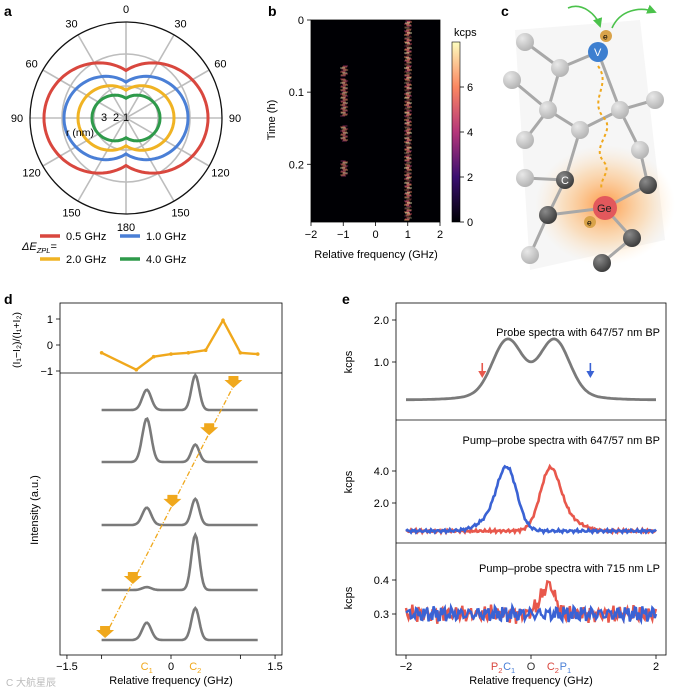 Image resolution: width=685 pixels, height=690 pixels. I want to click on watermark: C 大航星辰, so click(31, 682).